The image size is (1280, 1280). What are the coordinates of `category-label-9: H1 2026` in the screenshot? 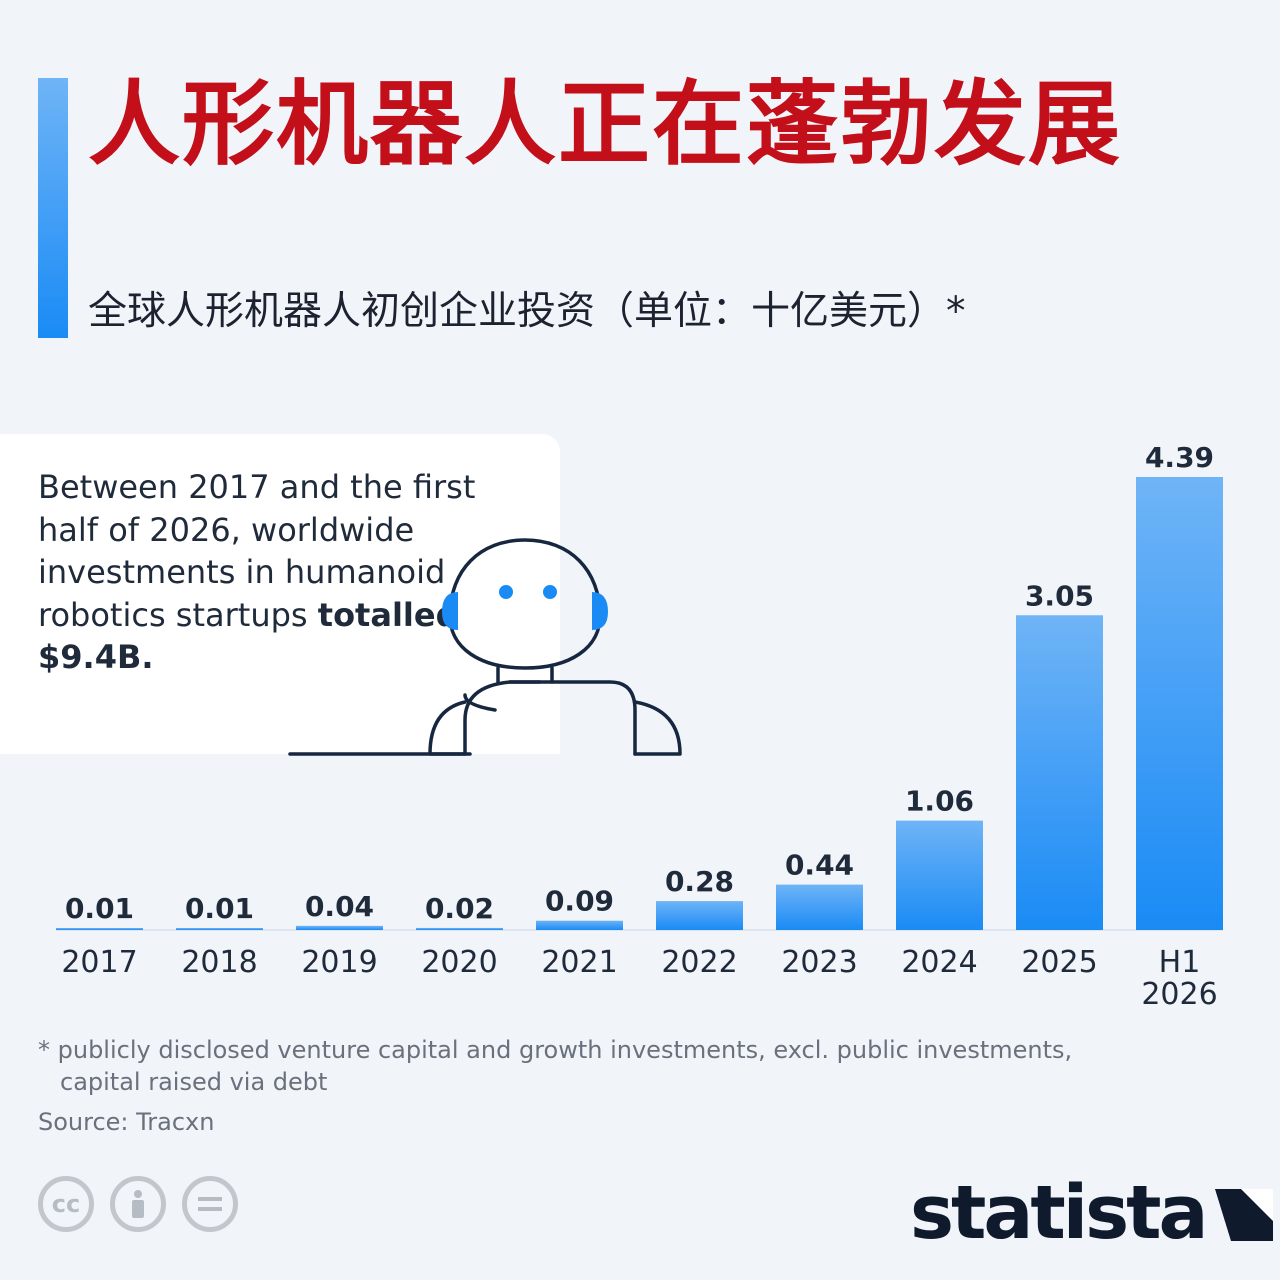 It's located at (1179, 978).